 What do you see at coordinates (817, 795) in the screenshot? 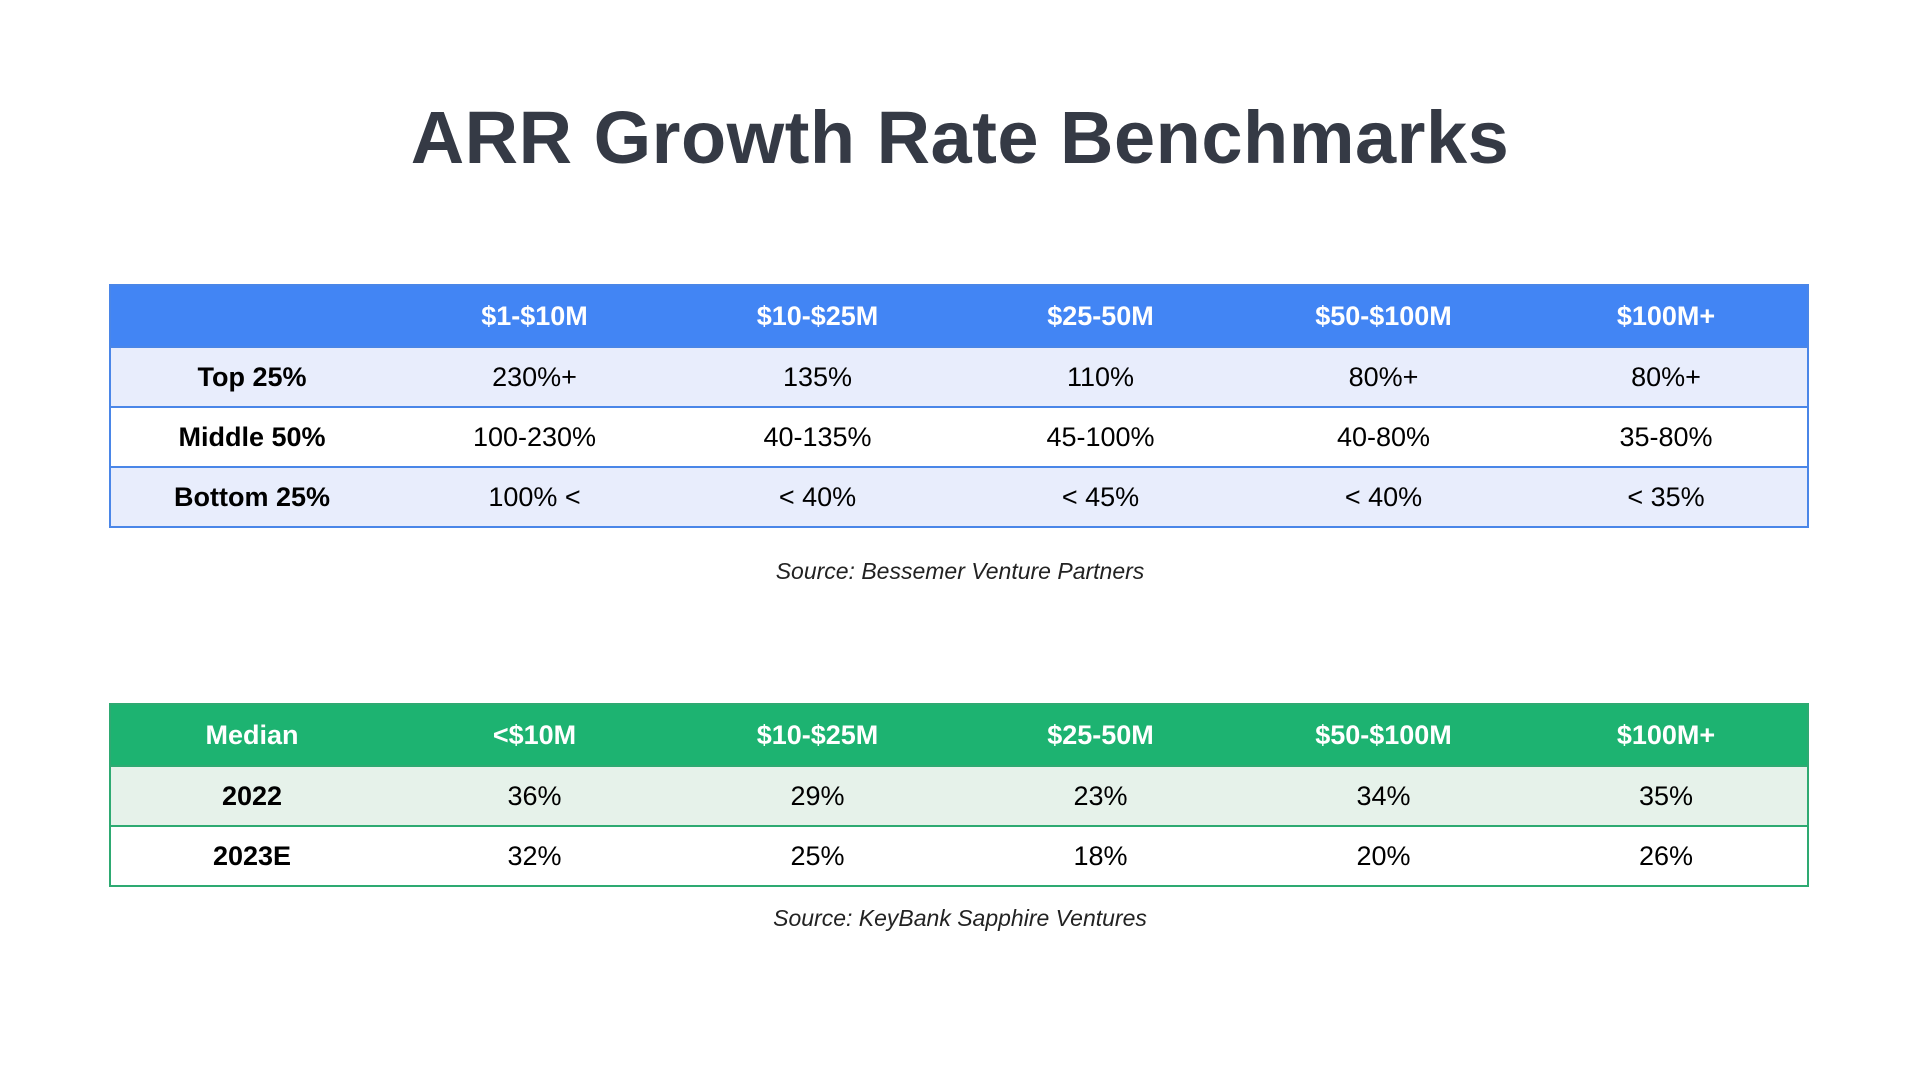
I see `table-cell: 29%` at bounding box center [817, 795].